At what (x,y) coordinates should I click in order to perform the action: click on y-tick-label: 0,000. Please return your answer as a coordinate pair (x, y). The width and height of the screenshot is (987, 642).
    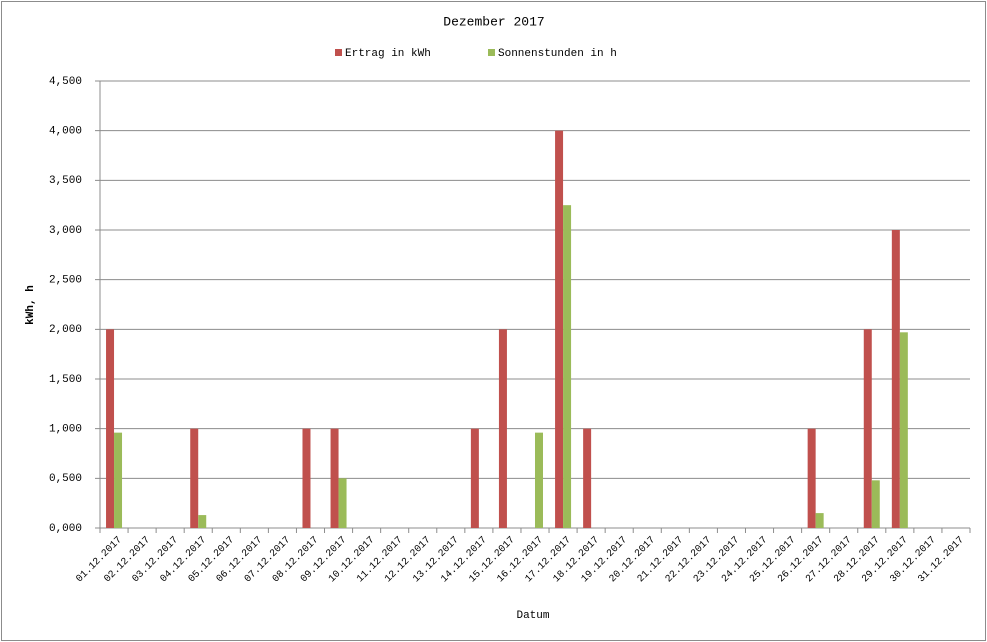
    Looking at the image, I should click on (65, 529).